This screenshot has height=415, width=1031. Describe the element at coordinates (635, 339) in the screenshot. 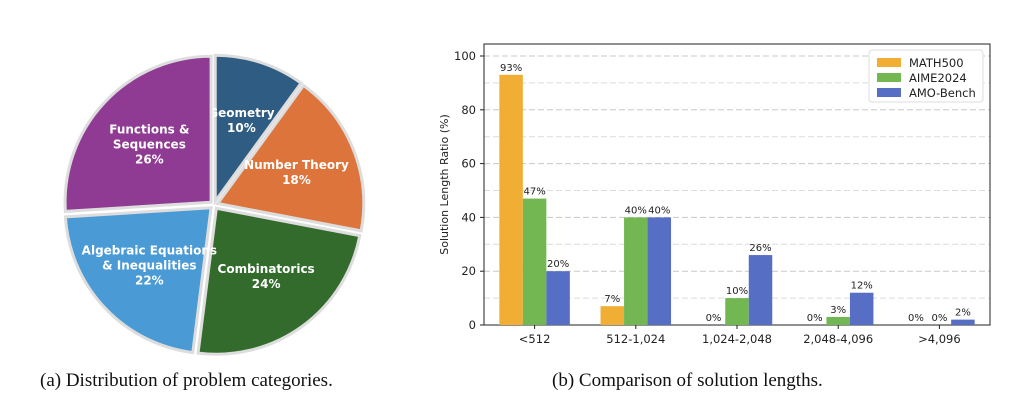

I see `x-tick-label: 512-1,024` at that location.